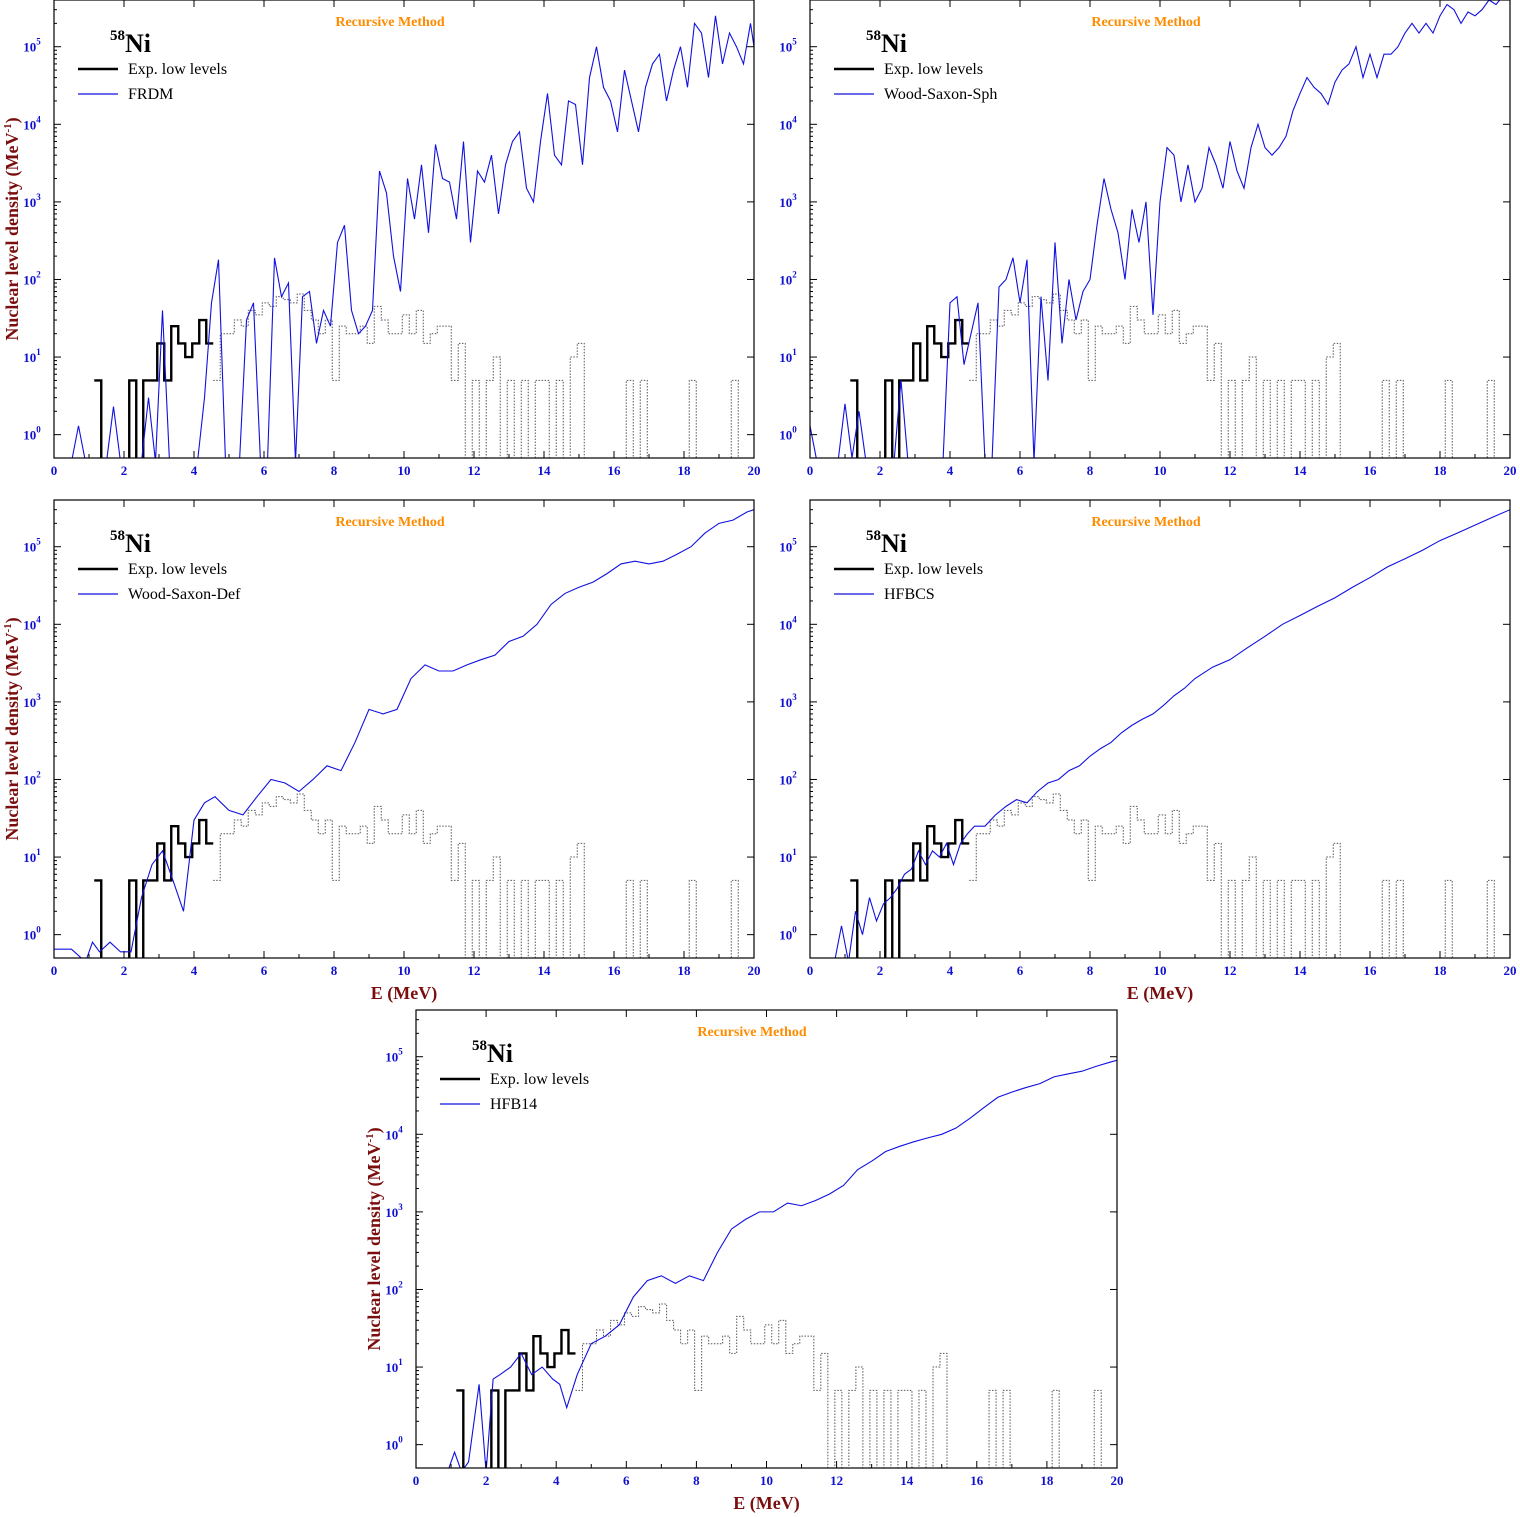  I want to click on series-line-wood-saxon-sph, so click(1155, 229).